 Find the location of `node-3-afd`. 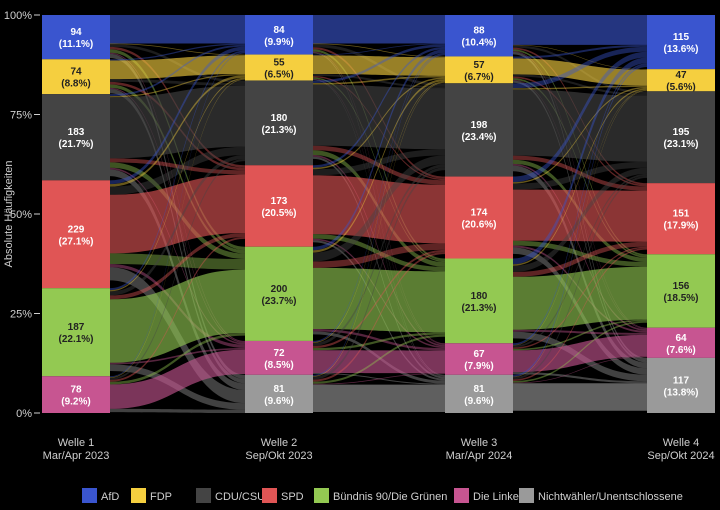

node-3-afd is located at coordinates (479, 36).